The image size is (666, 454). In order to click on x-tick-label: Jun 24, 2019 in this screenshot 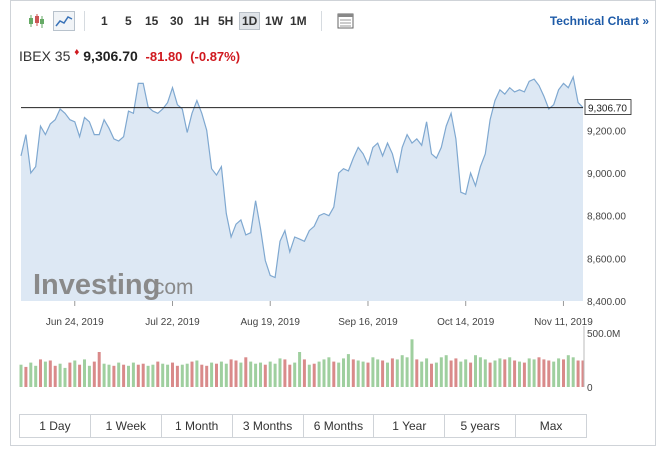, I will do `click(75, 322)`.